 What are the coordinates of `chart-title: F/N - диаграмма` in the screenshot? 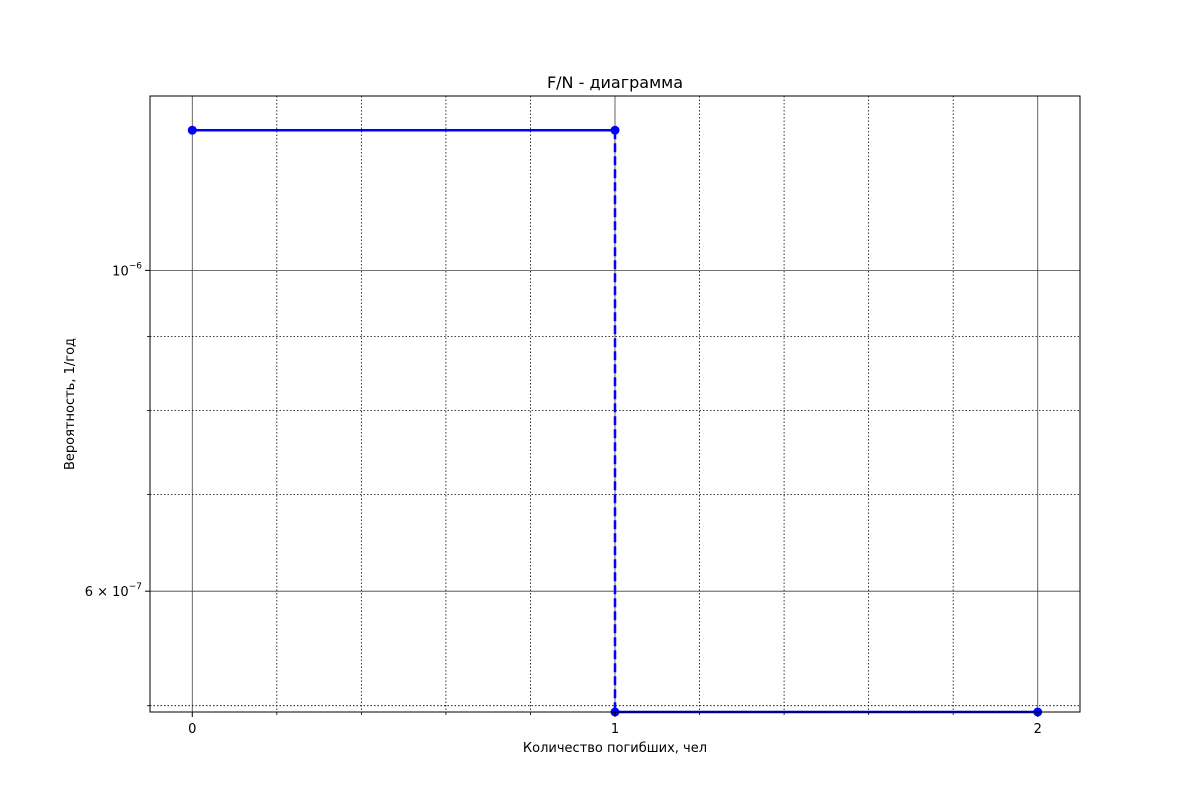 It's located at (615, 82).